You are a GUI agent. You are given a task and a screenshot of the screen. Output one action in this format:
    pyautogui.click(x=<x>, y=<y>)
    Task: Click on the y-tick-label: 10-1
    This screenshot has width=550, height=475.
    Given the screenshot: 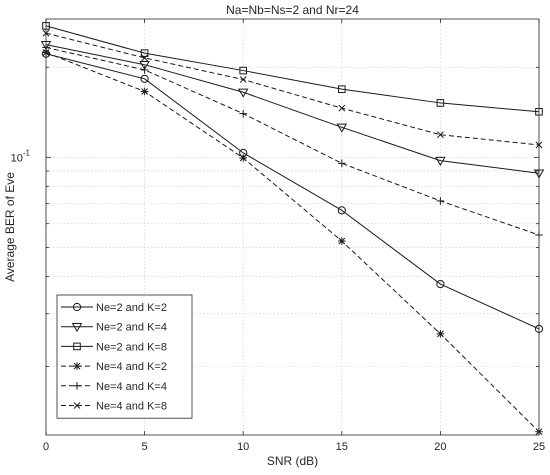 What is the action you would take?
    pyautogui.click(x=21, y=156)
    